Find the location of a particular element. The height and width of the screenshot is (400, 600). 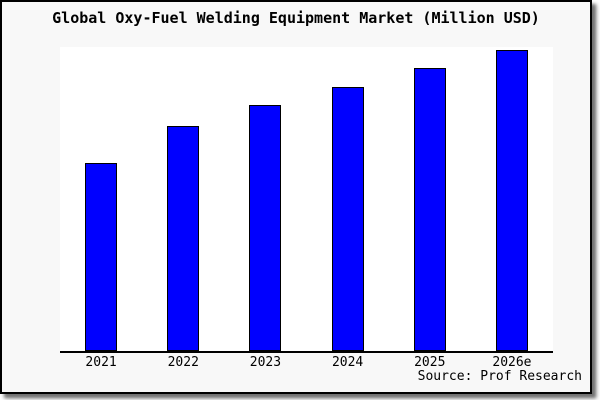

bar-2023 is located at coordinates (265, 227).